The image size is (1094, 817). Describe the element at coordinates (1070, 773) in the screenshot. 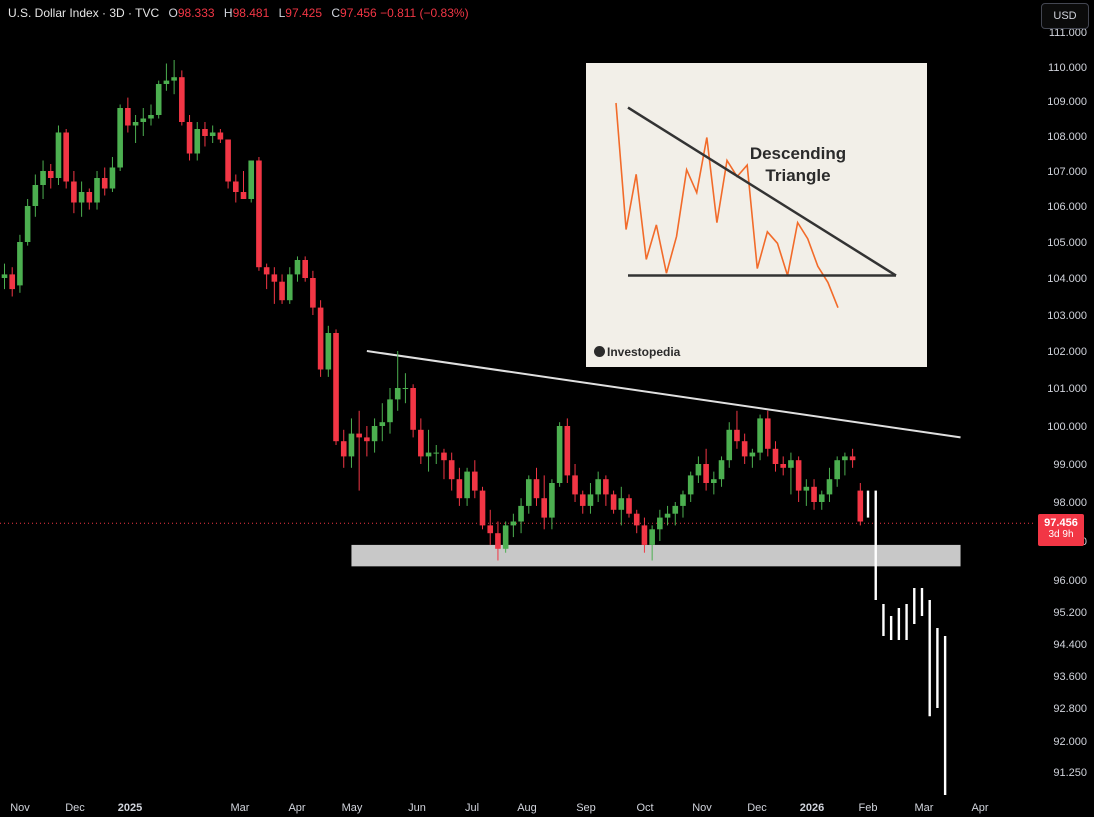

I see `y-tick-label: 91.250` at that location.